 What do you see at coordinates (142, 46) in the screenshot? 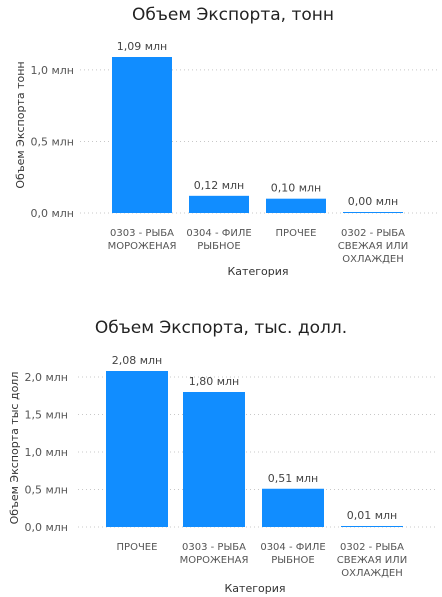
I see `data-label: 1,09 млн` at bounding box center [142, 46].